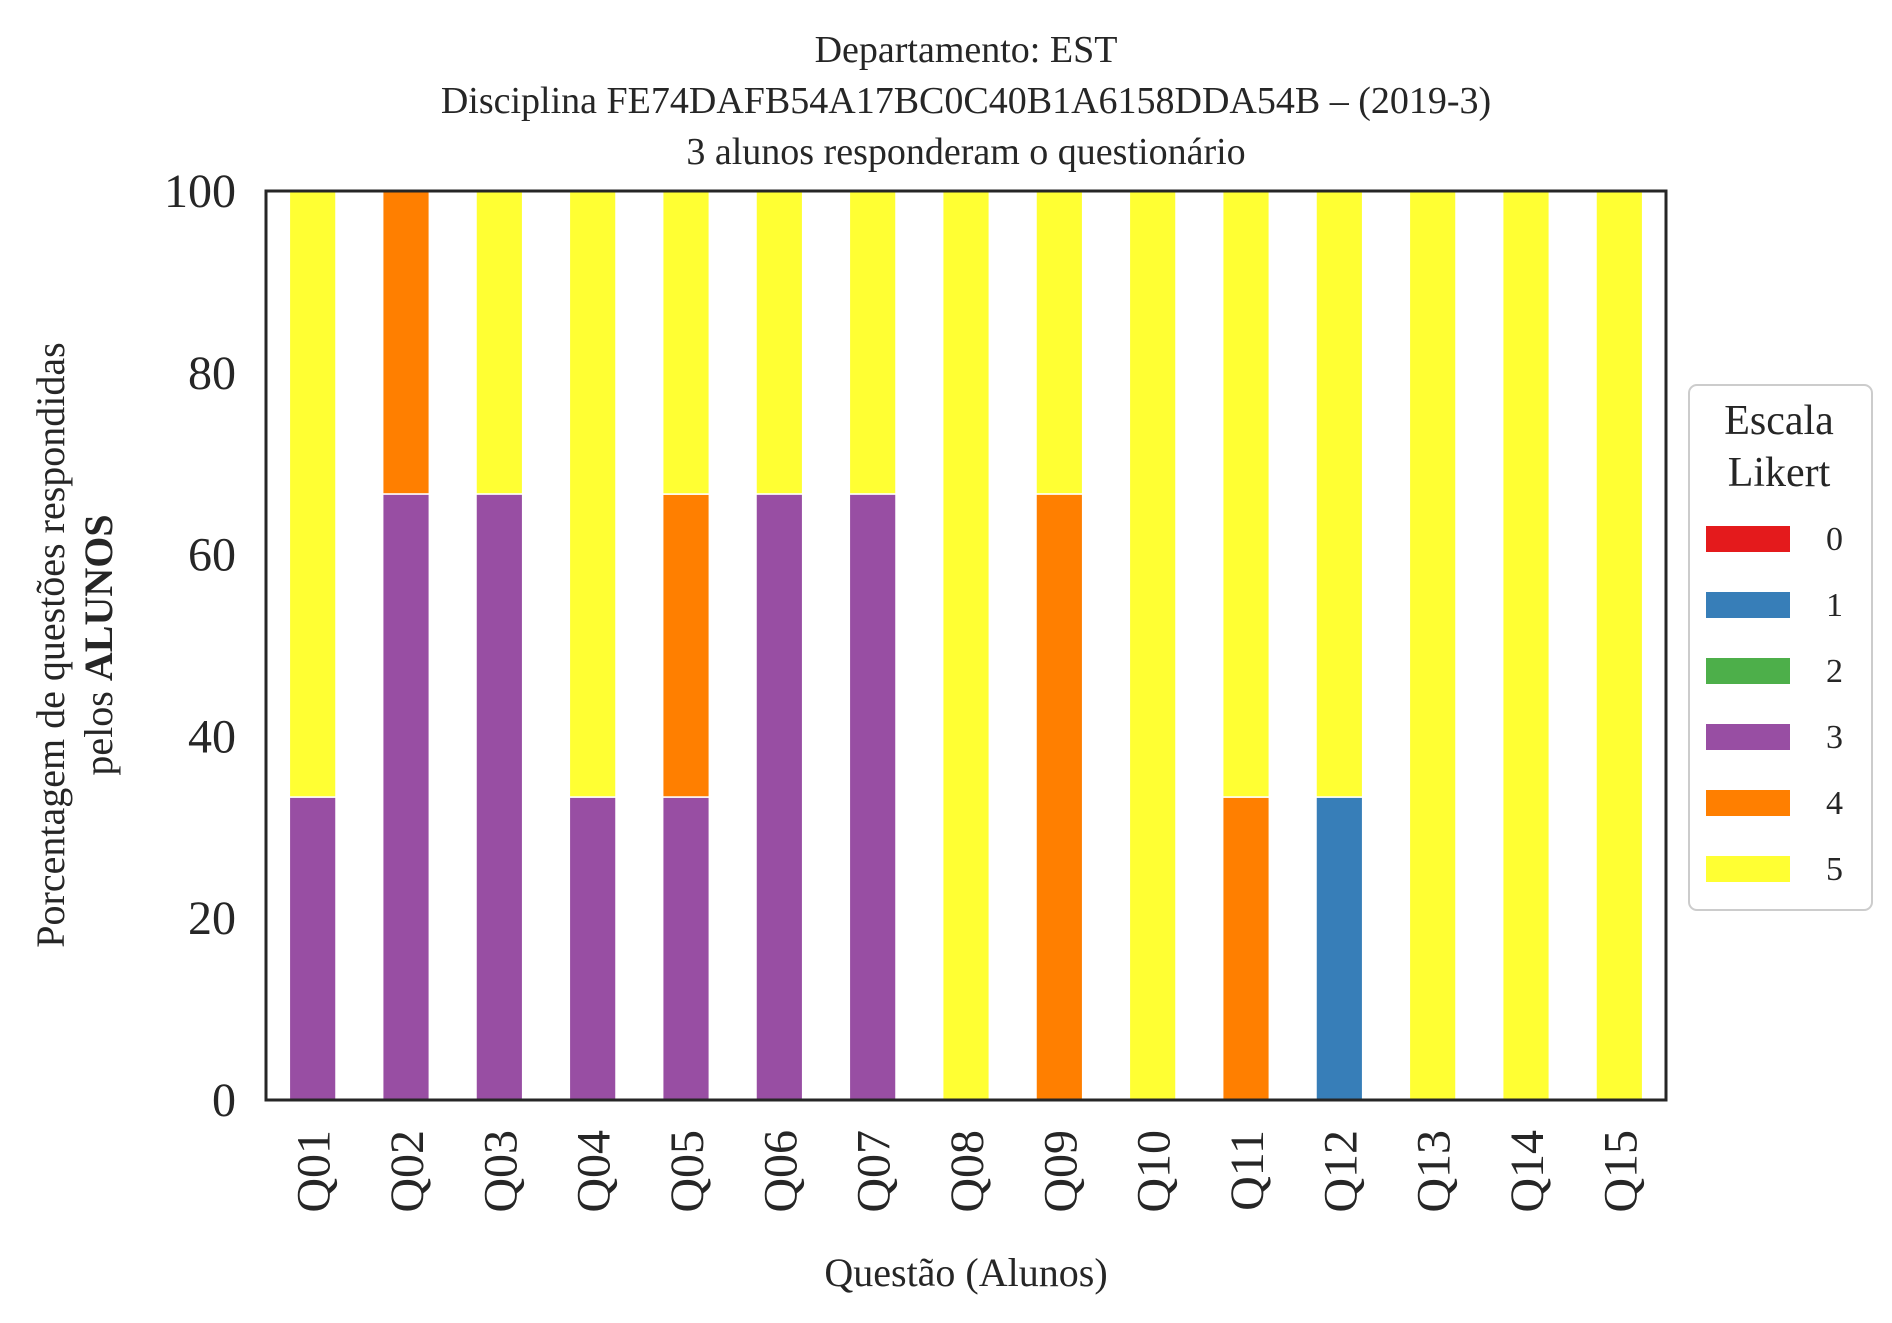 The image size is (1892, 1323). What do you see at coordinates (1834, 869) in the screenshot?
I see `legend-label-5: 5` at bounding box center [1834, 869].